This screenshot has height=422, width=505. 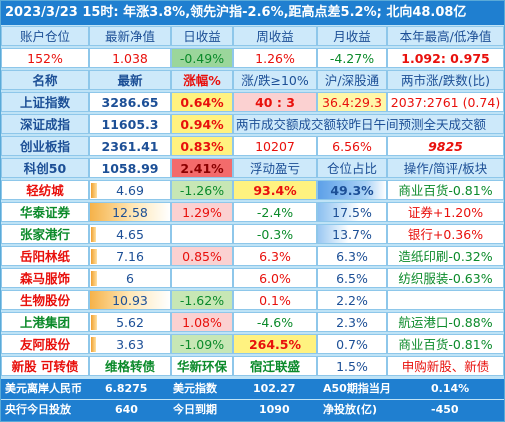 What do you see at coordinates (352, 36) in the screenshot?
I see `header-month: 月收益` at bounding box center [352, 36].